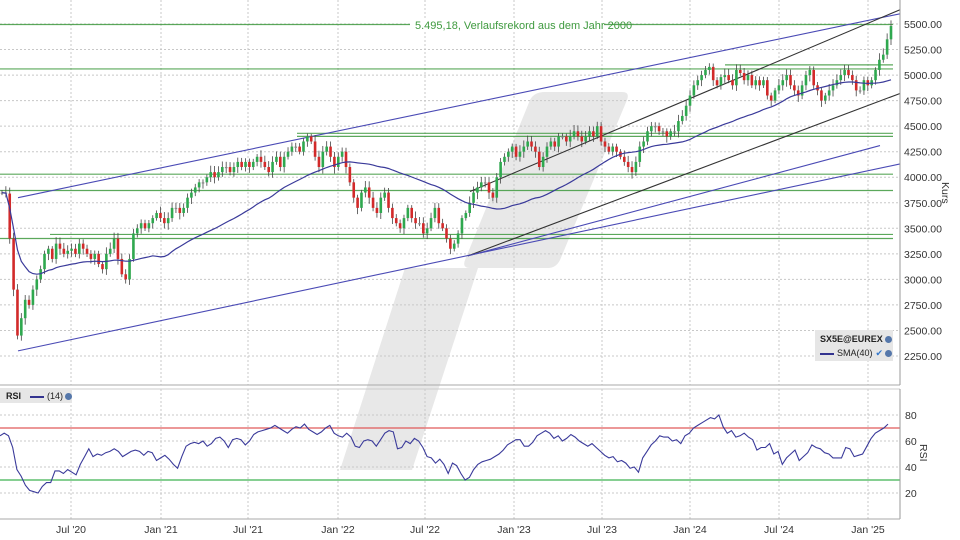  What do you see at coordinates (779, 530) in the screenshot?
I see `svg-text: Jul '24` at bounding box center [779, 530].